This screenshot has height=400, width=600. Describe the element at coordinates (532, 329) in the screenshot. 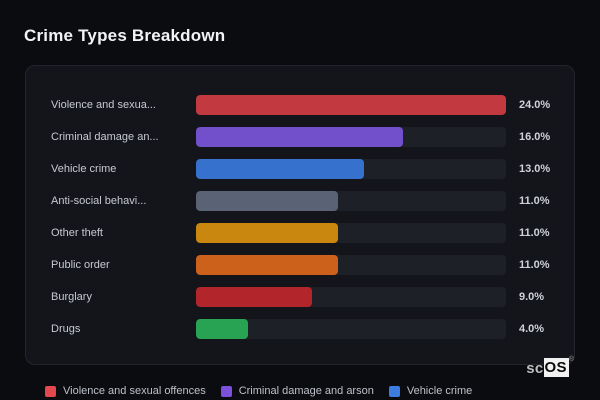

I see `value-label: 4.0%` at that location.